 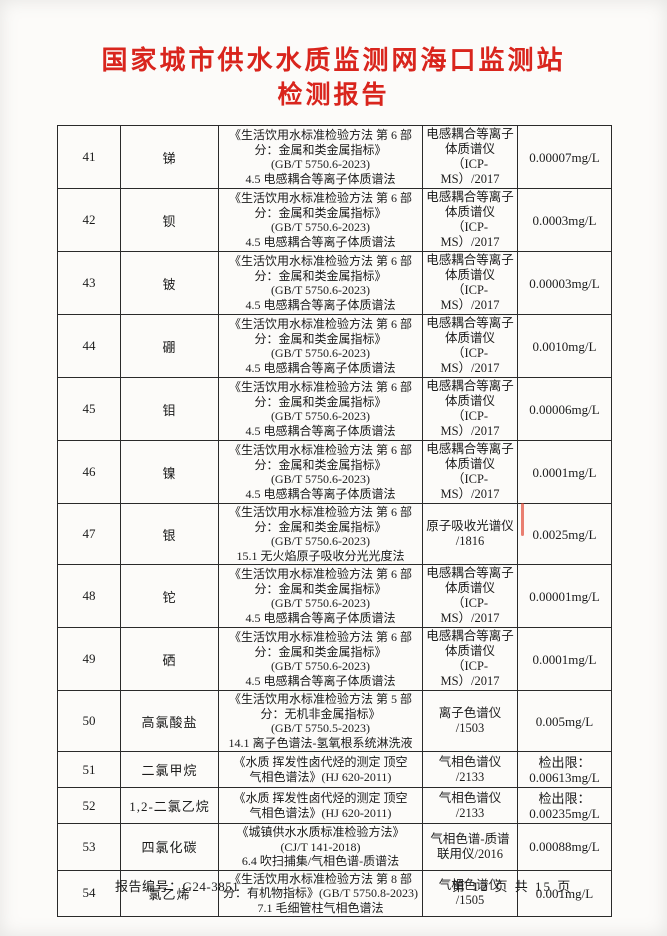 What do you see at coordinates (564, 283) in the screenshot?
I see `detection-limit: 0.00003mg/L` at bounding box center [564, 283].